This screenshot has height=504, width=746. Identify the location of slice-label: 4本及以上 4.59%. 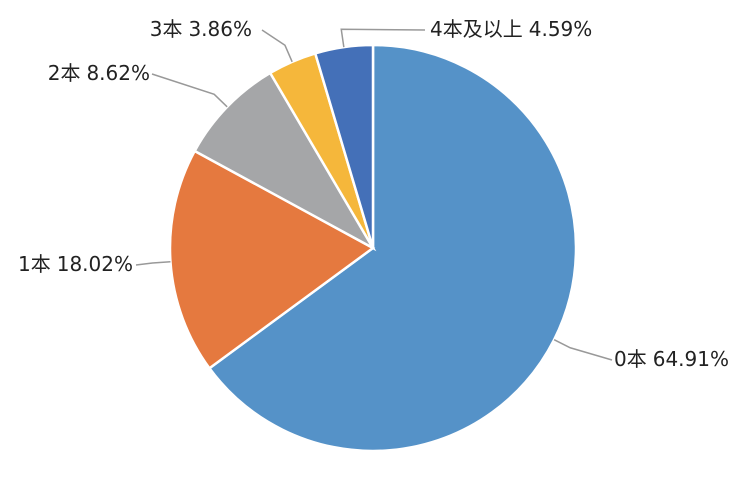
(511, 29).